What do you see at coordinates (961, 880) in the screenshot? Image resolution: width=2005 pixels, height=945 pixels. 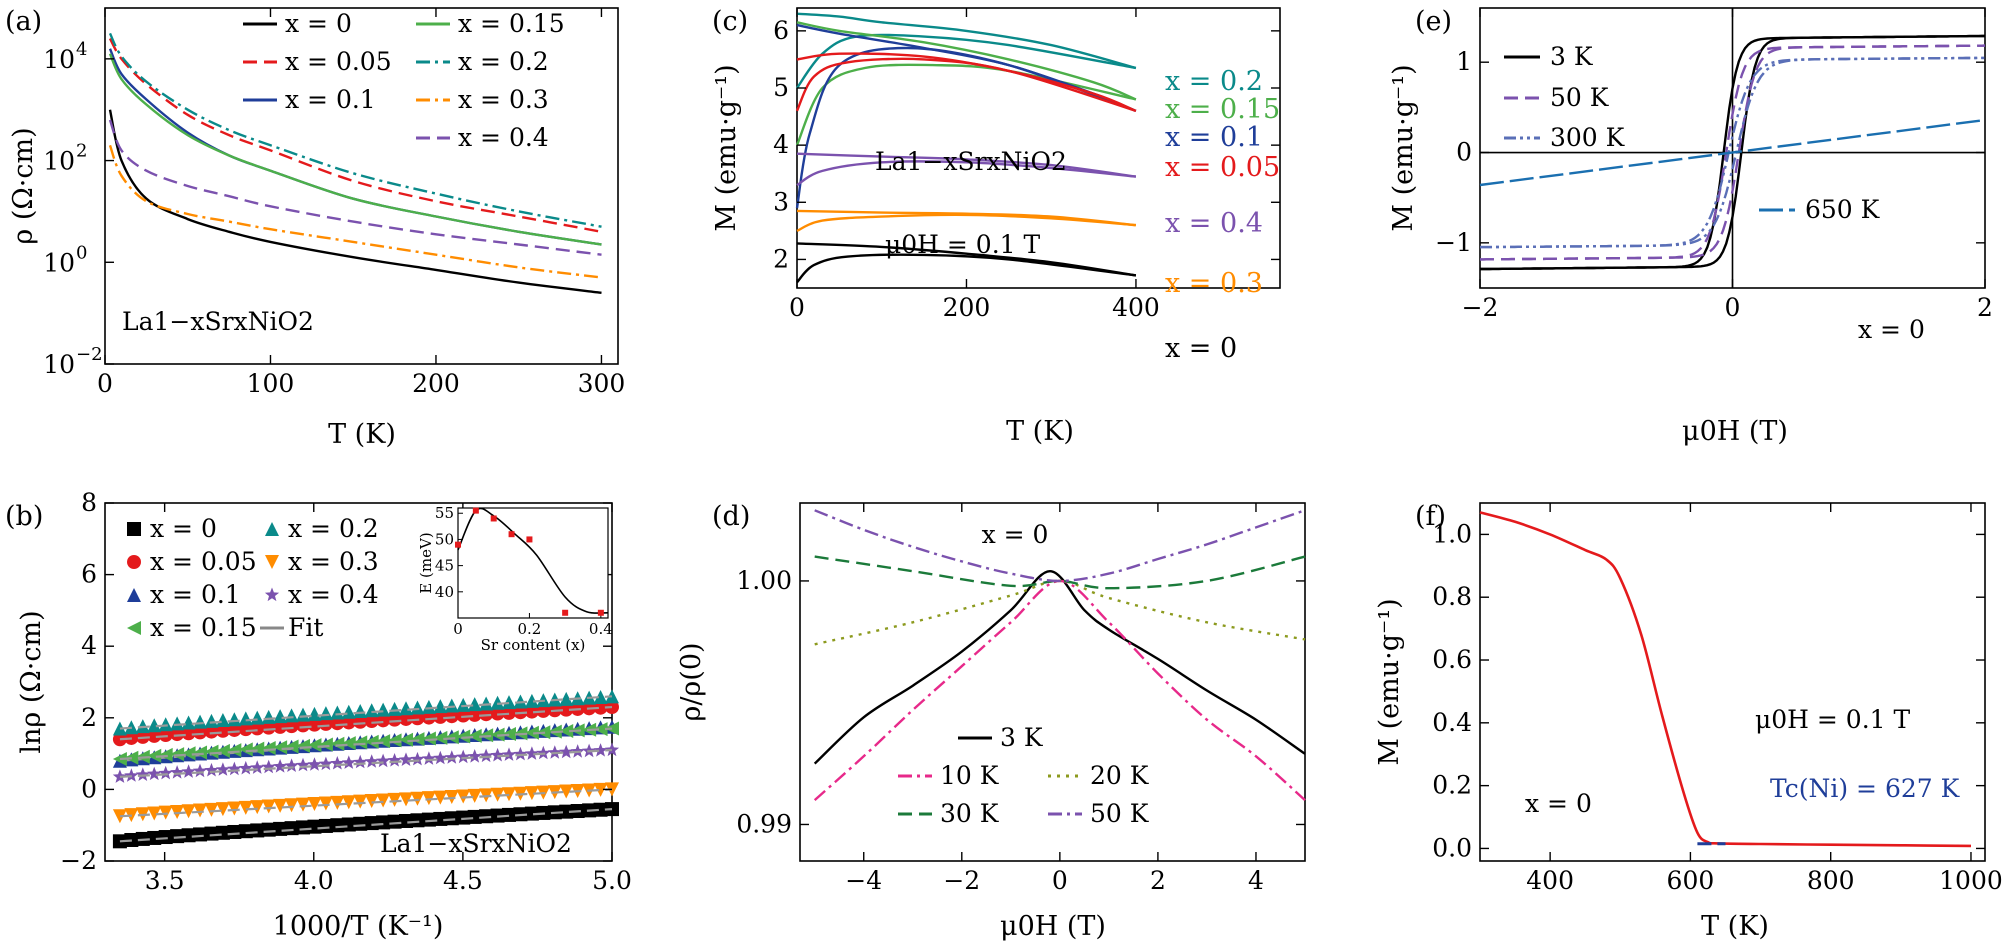 I see `x-tick-label: −2` at bounding box center [961, 880].